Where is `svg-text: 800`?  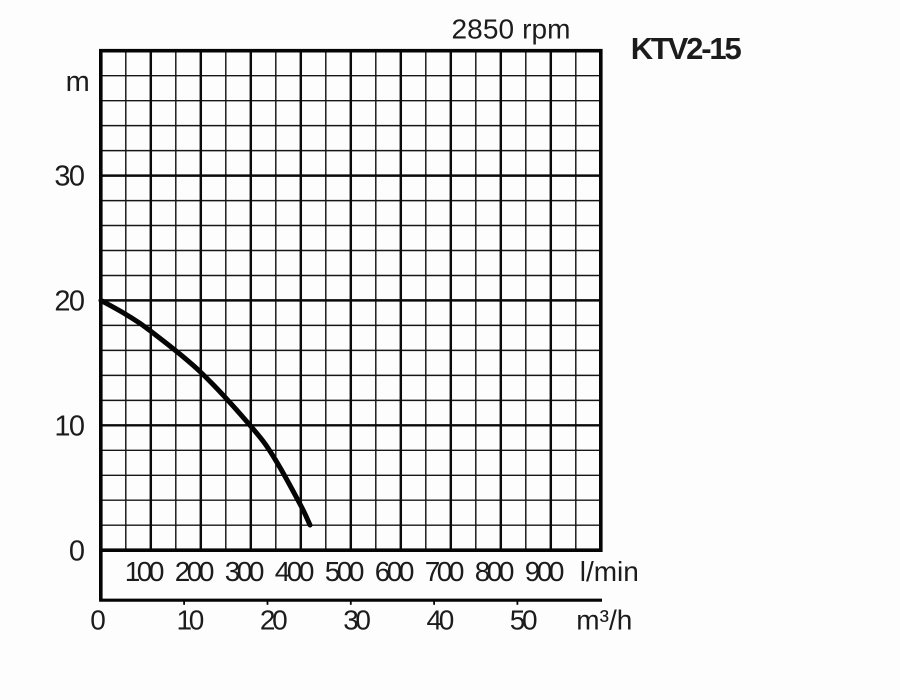
svg-text: 800 is located at coordinates (495, 571).